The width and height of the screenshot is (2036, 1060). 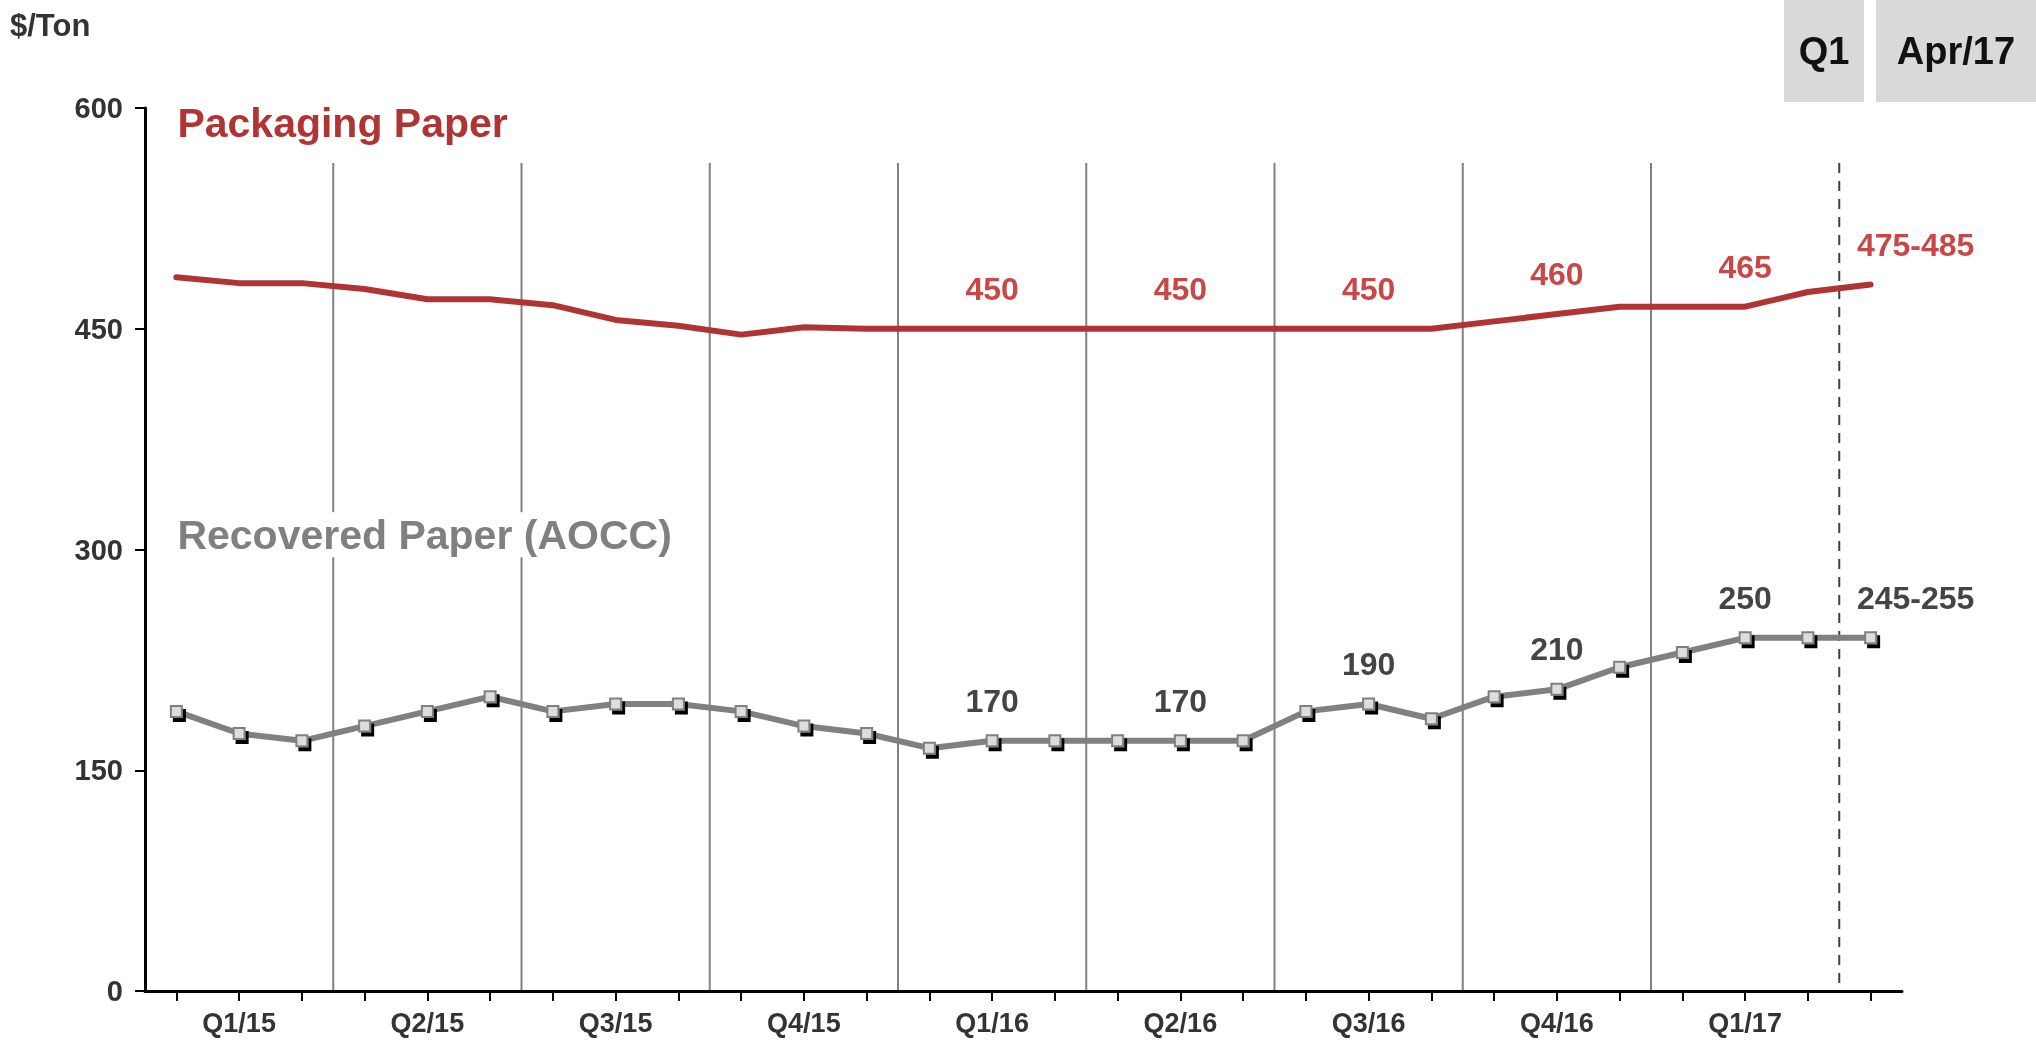 I want to click on x-tick-label: Q1/15, so click(x=239, y=1022).